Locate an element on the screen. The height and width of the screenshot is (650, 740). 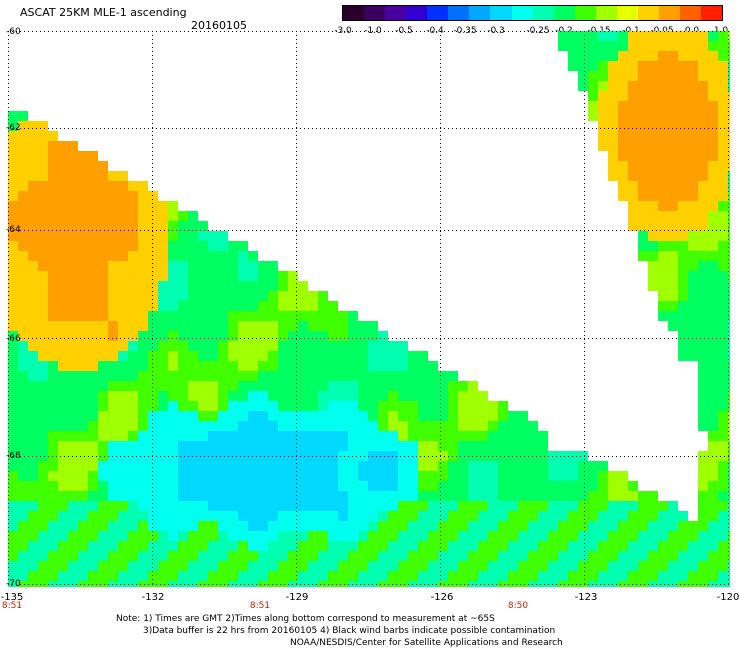
longitude-label: -132 is located at coordinates (153, 597).